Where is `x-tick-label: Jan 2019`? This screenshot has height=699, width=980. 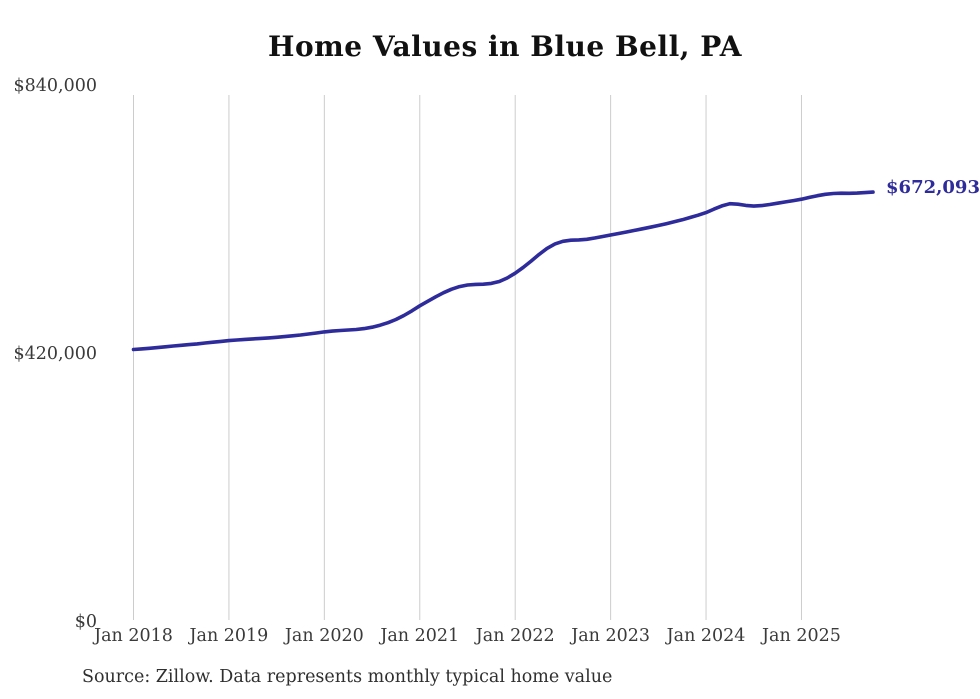
x-tick-label: Jan 2019 is located at coordinates (228, 636).